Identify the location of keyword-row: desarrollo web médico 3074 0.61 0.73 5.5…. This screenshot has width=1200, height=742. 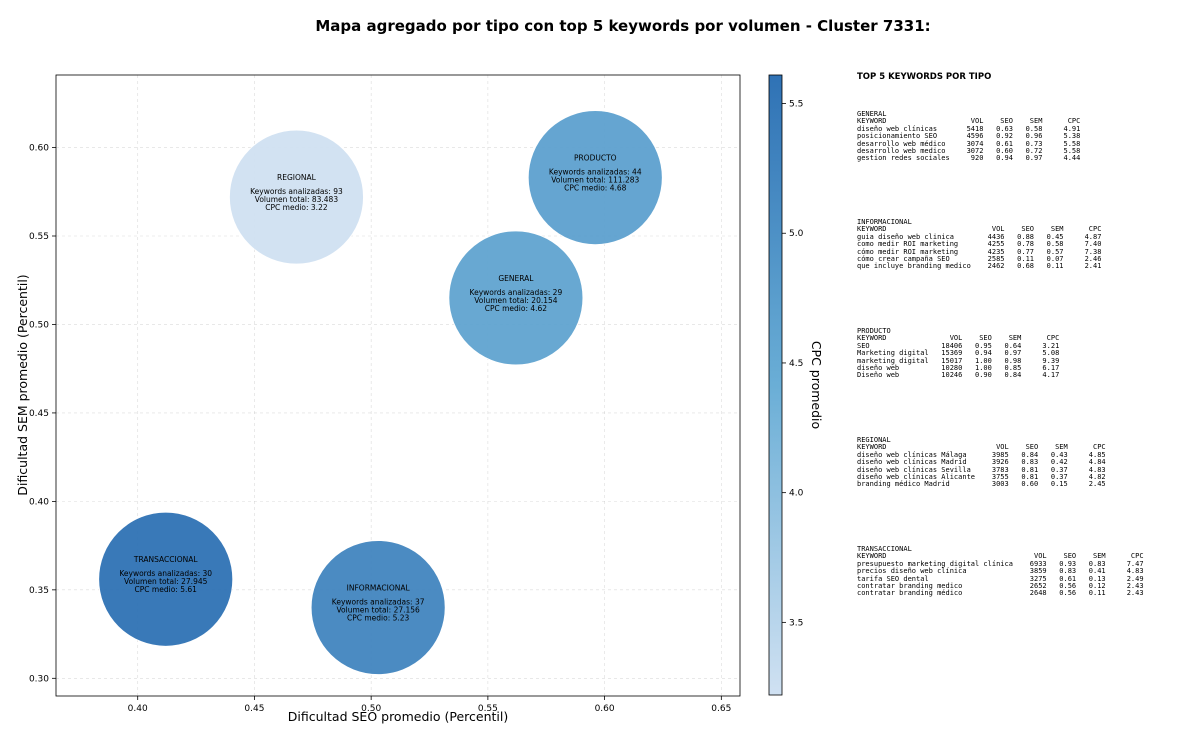
(969, 143).